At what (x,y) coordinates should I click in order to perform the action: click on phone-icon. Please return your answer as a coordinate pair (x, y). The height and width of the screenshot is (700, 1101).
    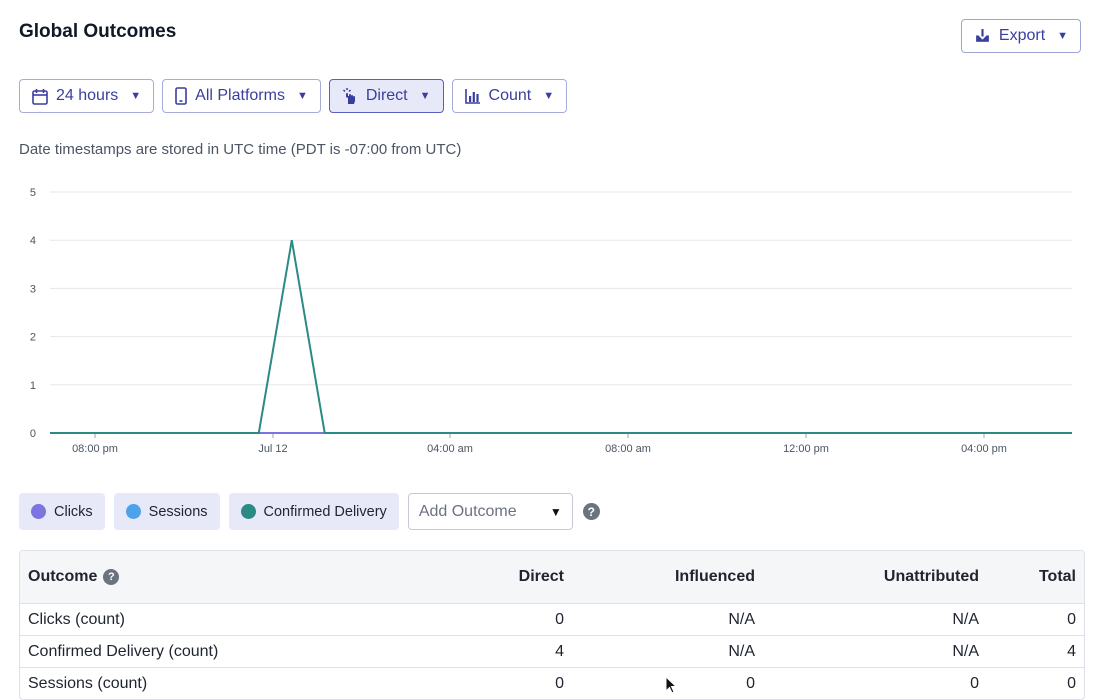
    Looking at the image, I should click on (181, 96).